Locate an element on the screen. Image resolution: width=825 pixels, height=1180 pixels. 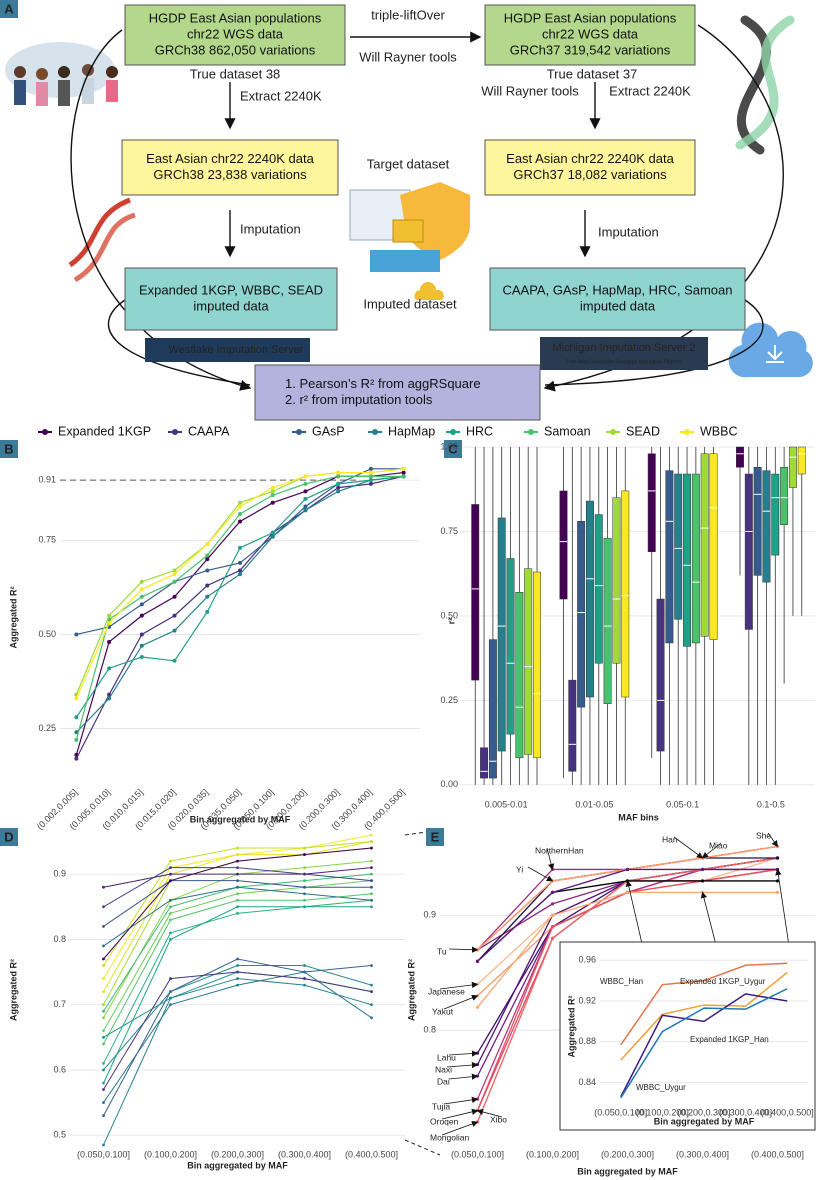
series-label: Xibo is located at coordinates (498, 1119).